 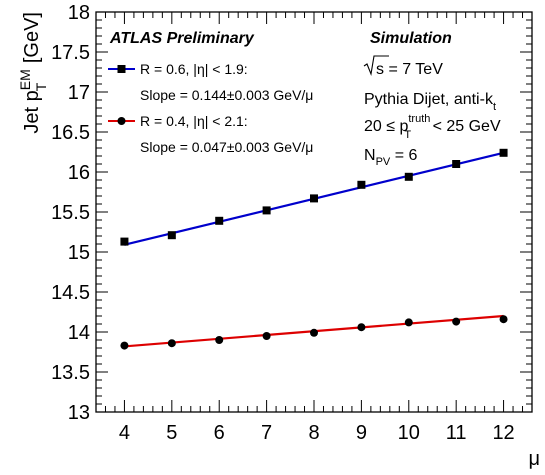 What do you see at coordinates (376, 66) in the screenshot?
I see `sqrt-symbol` at bounding box center [376, 66].